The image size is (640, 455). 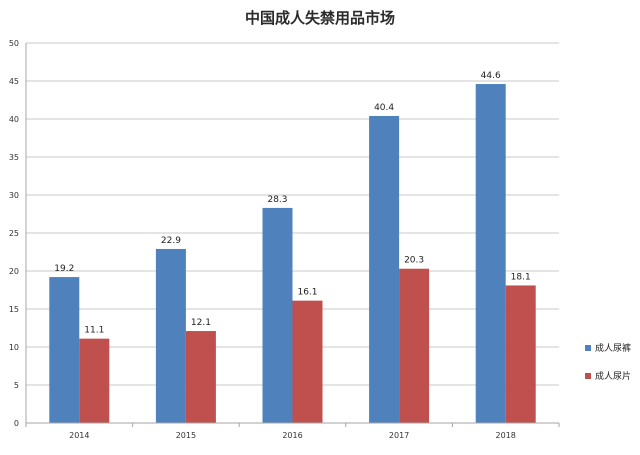 I want to click on x-axis-ticks: 2014 2015 2016 2017 2018, so click(x=292, y=431).